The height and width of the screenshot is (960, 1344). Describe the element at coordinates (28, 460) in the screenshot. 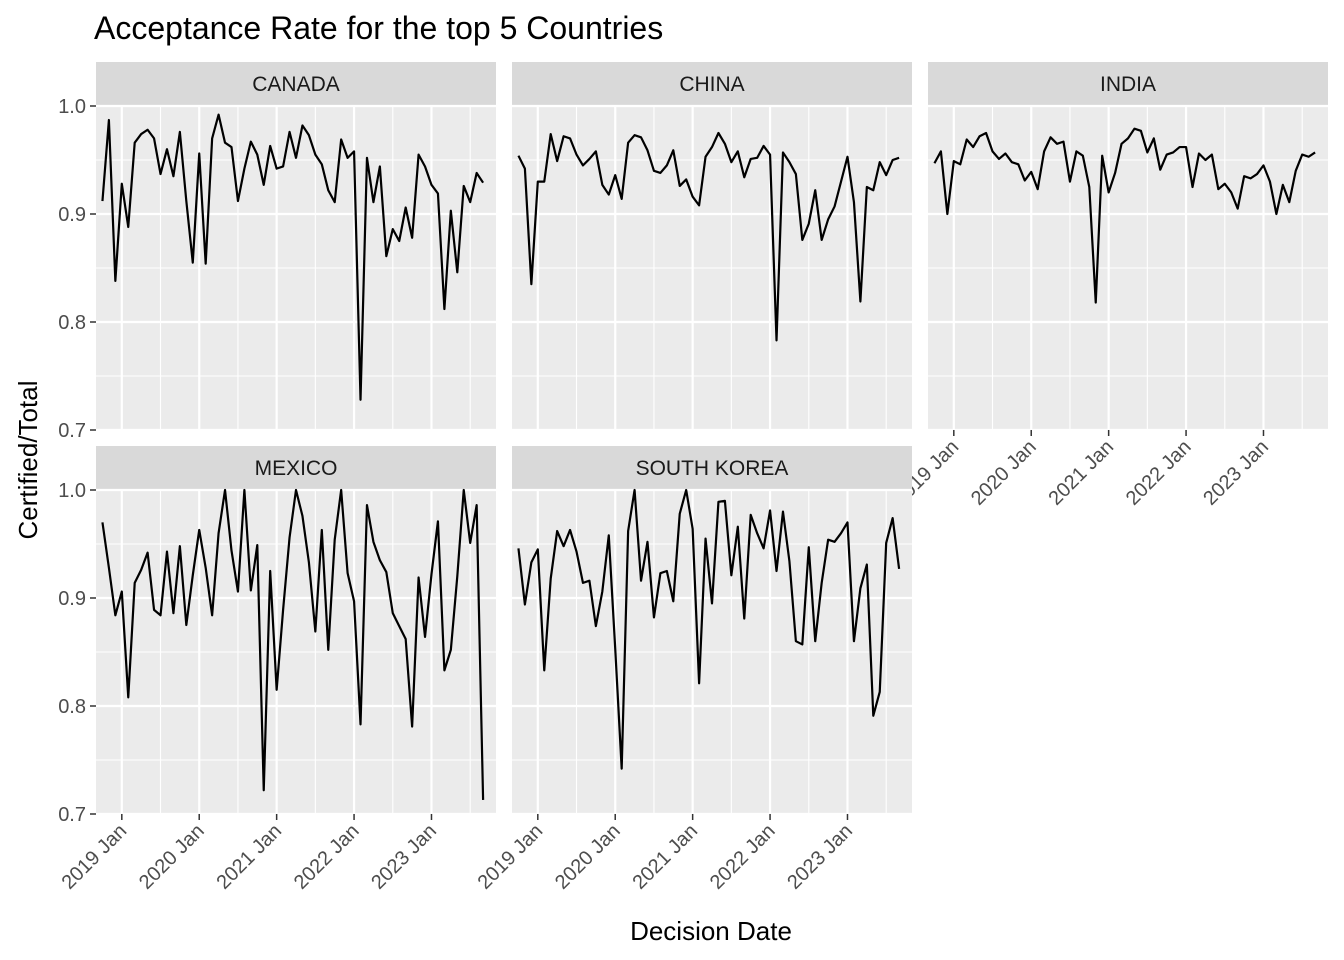

I see `y-axis-title: Certified/Total` at that location.